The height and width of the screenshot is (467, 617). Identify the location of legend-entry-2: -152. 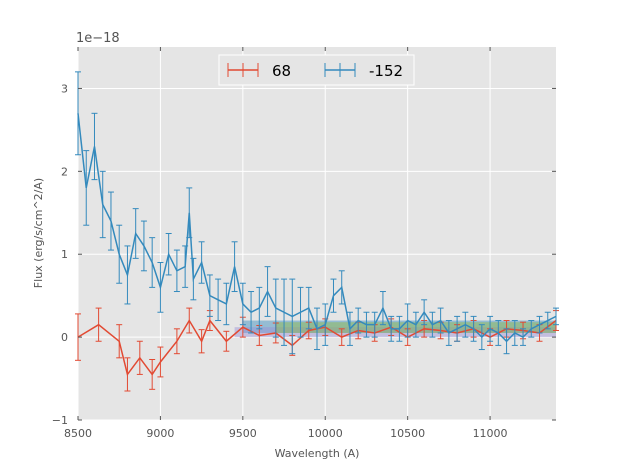
(363, 71).